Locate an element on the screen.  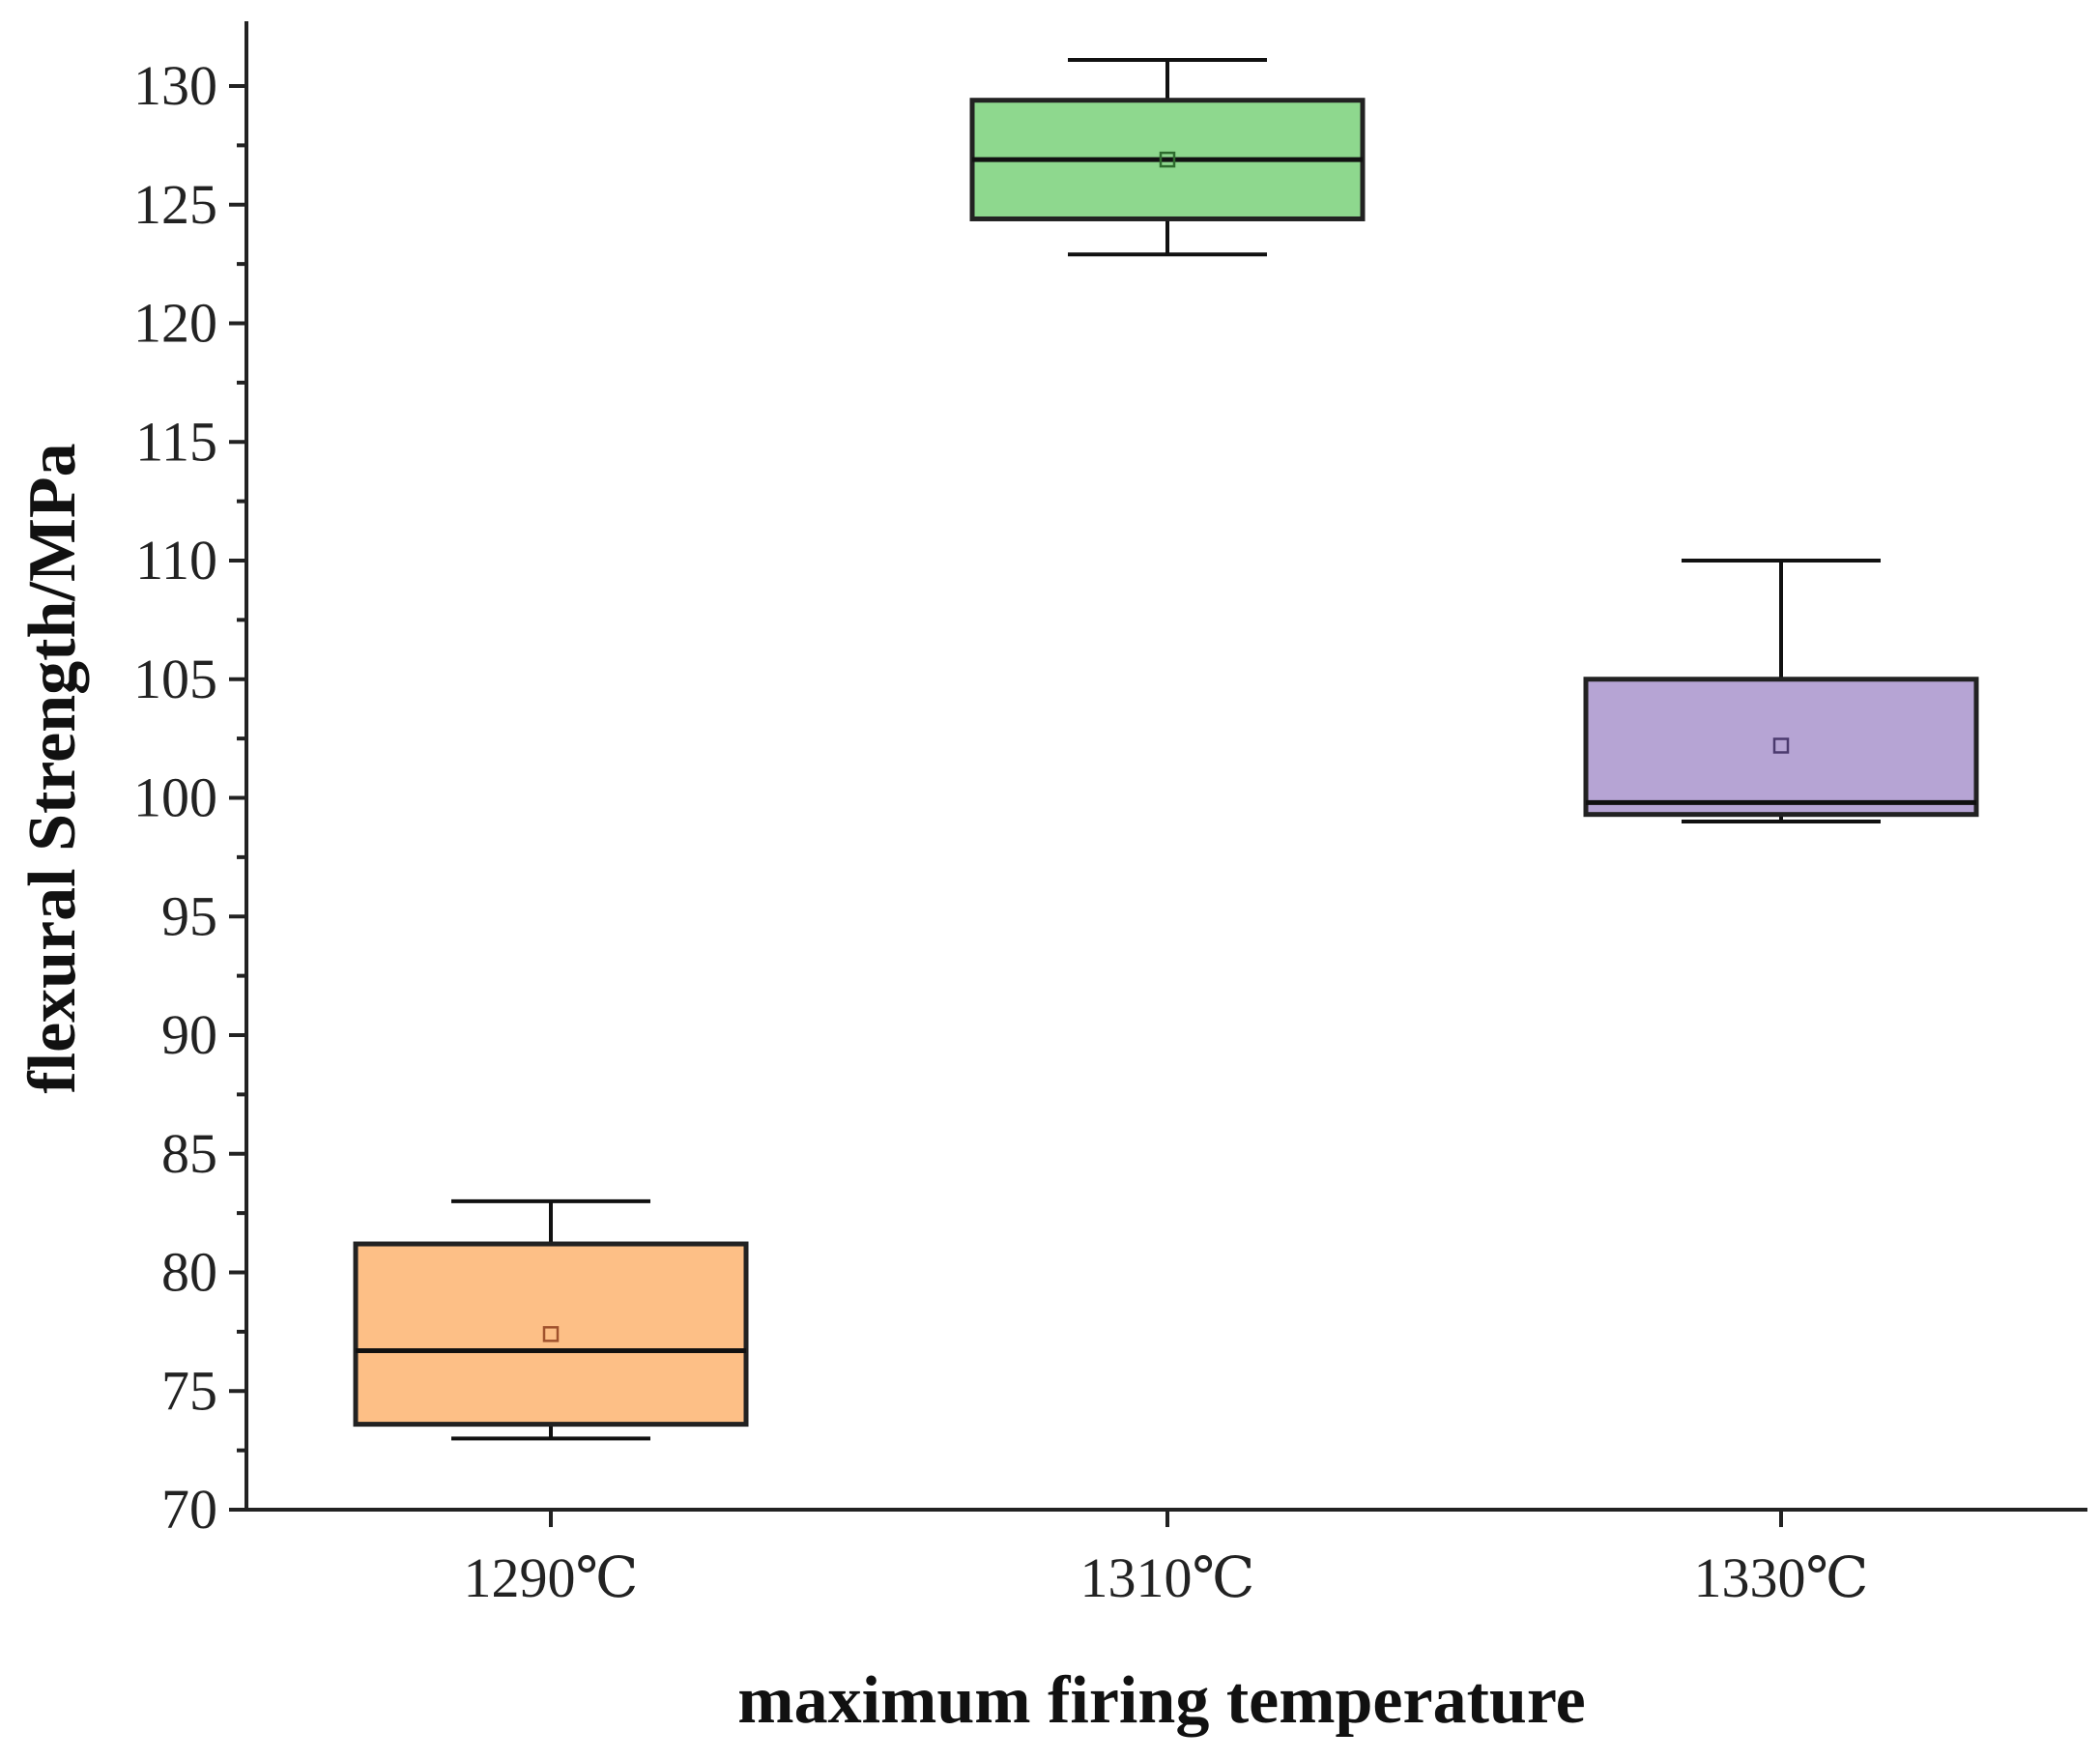
y-axis-title: flexural Strength/MPa is located at coordinates (52, 768).